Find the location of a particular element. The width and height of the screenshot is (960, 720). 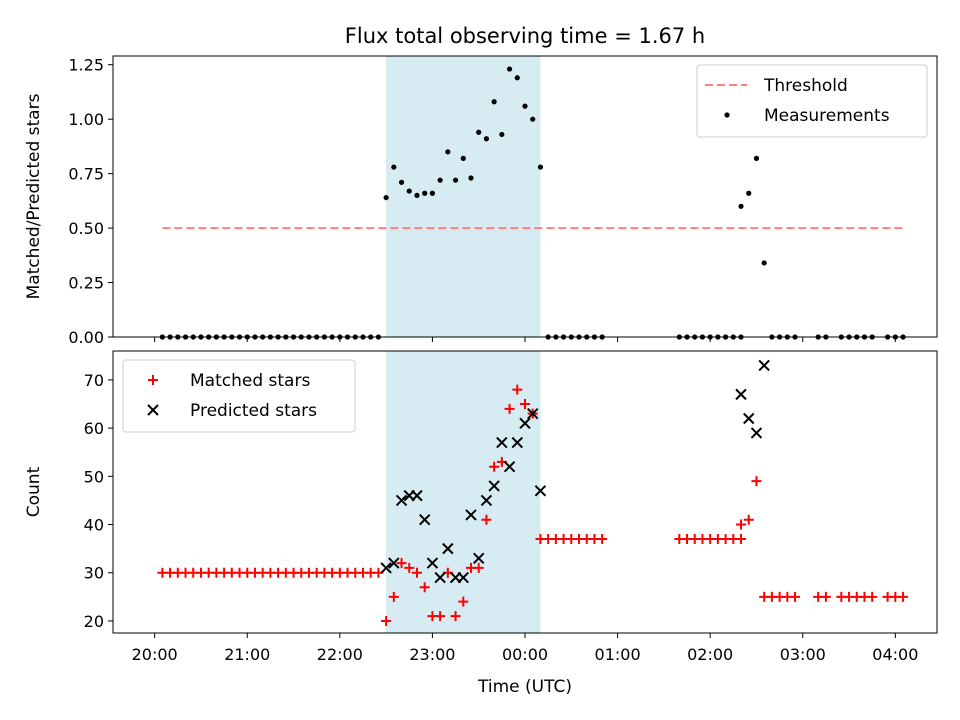

y-tick-label: 0.75 is located at coordinates (86, 174).